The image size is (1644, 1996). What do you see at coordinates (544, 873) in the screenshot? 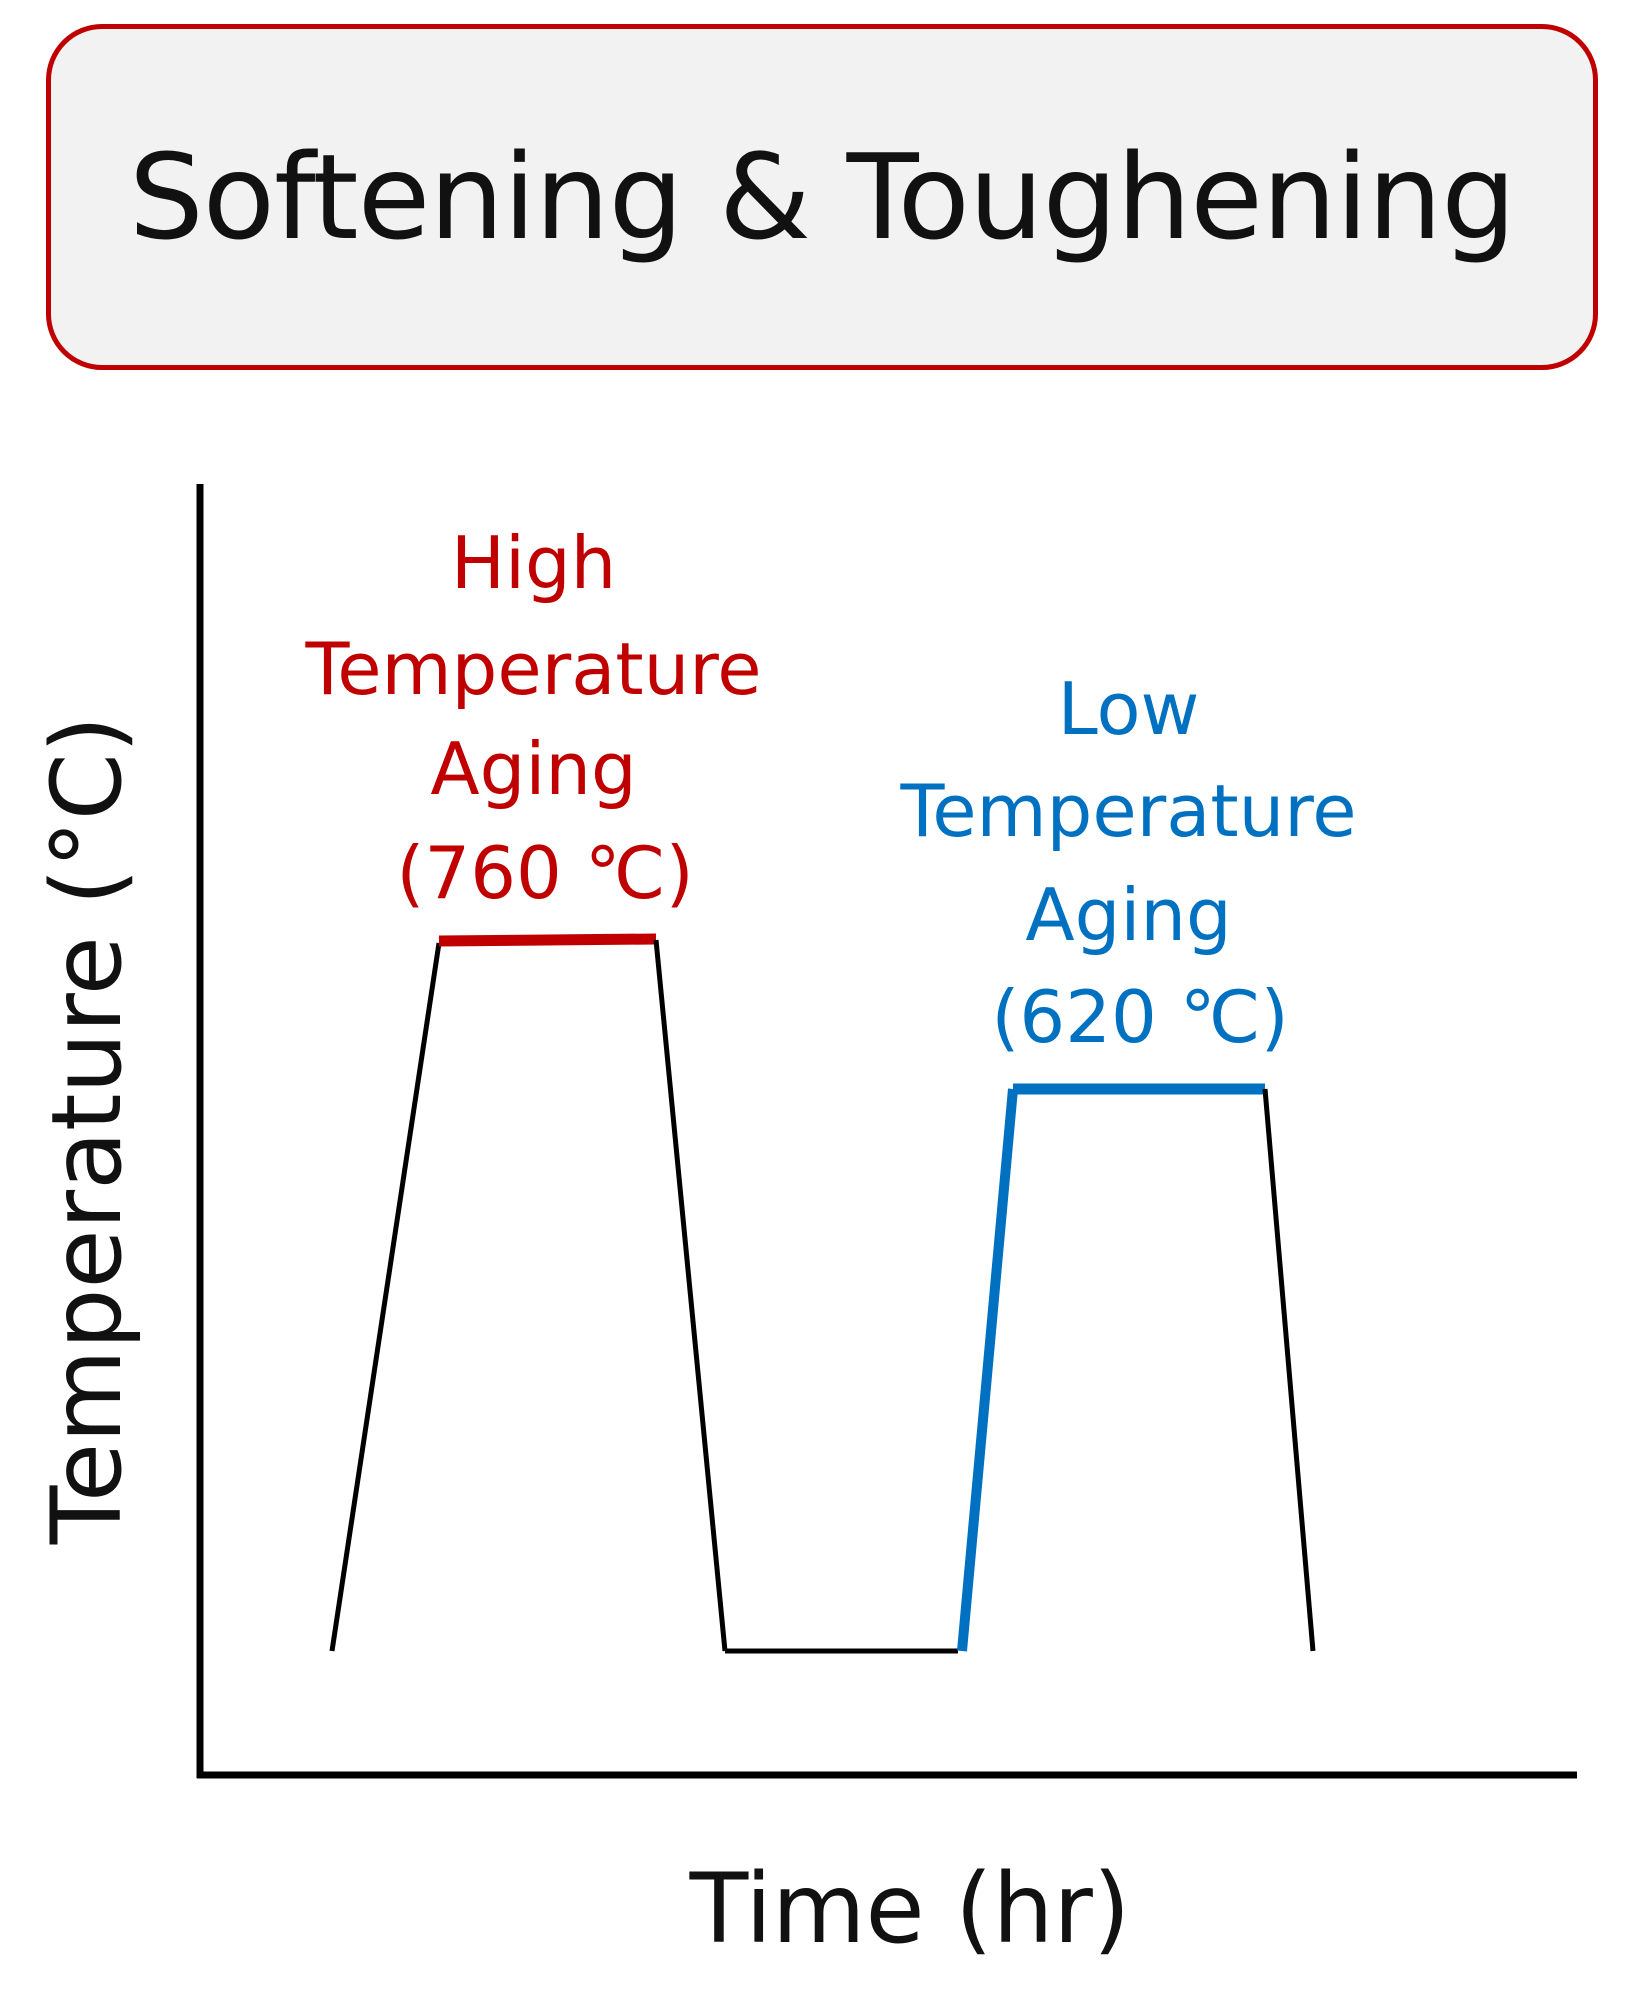
I see `high-temp-line-4: (760 ℃)` at bounding box center [544, 873].